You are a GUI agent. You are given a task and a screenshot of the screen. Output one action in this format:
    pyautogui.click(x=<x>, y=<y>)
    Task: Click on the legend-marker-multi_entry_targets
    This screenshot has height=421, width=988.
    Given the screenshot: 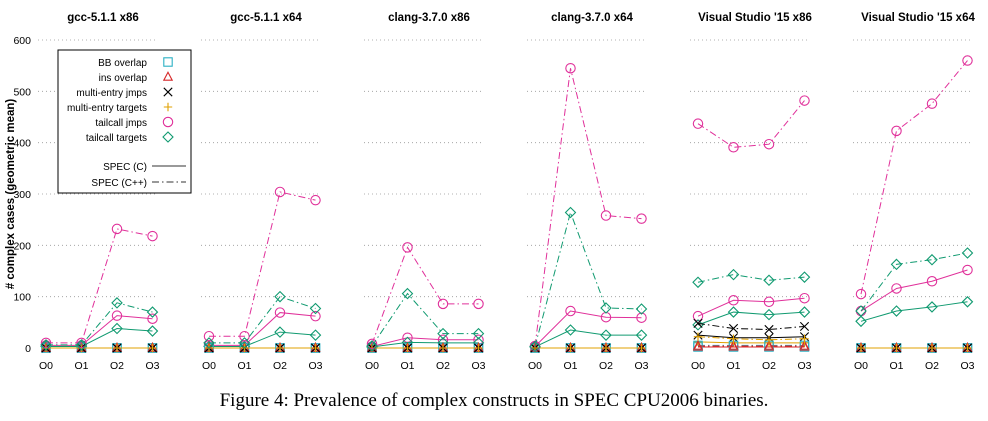 What is the action you would take?
    pyautogui.click(x=168, y=107)
    